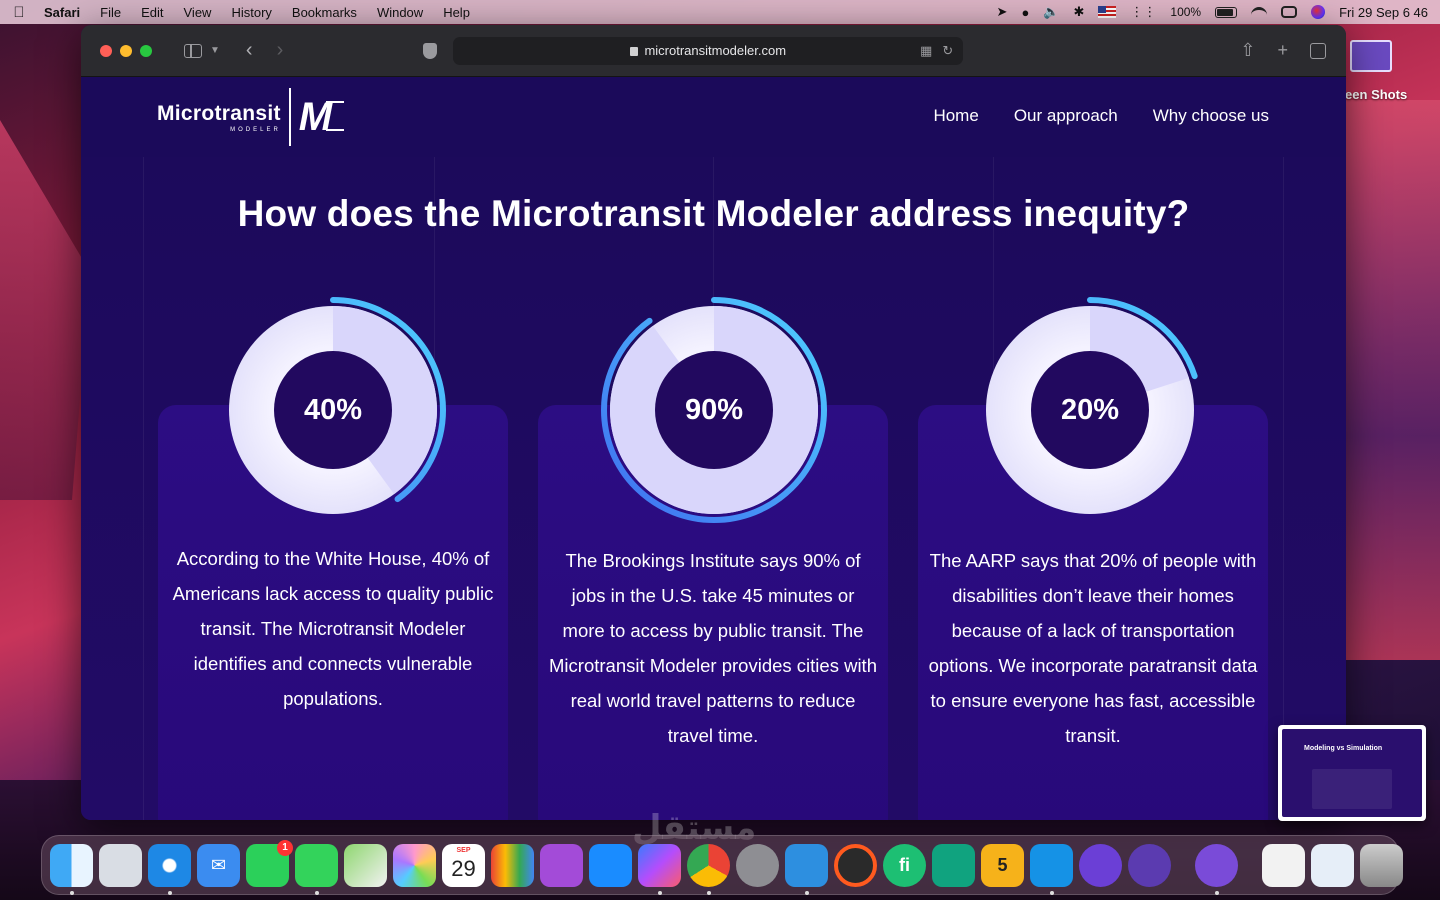 The image size is (1440, 900). I want to click on minimize-button, so click(126, 50).